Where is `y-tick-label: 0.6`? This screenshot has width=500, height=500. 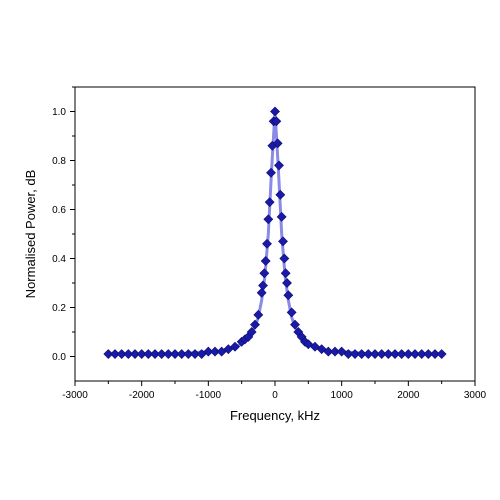 y-tick-label: 0.6 is located at coordinates (59, 210).